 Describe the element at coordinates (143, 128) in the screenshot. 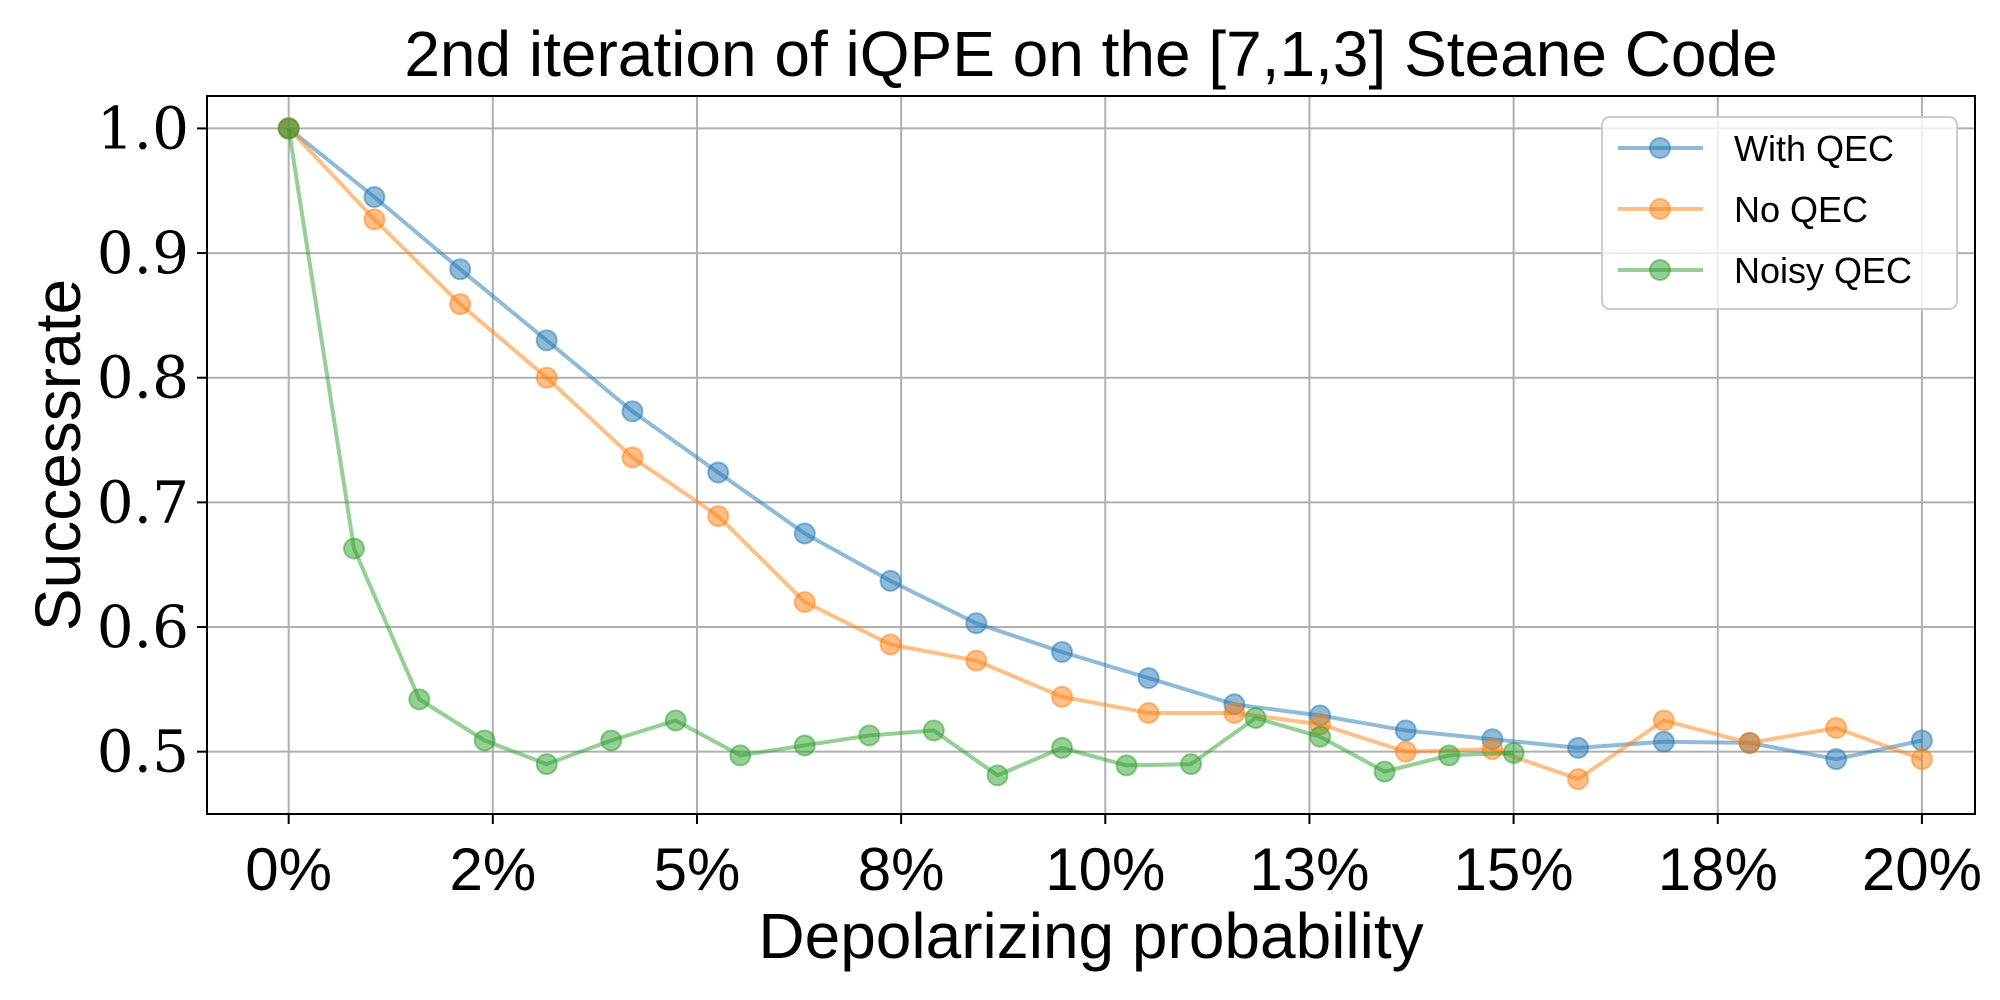

I see `y-tick-label: 1.0` at that location.